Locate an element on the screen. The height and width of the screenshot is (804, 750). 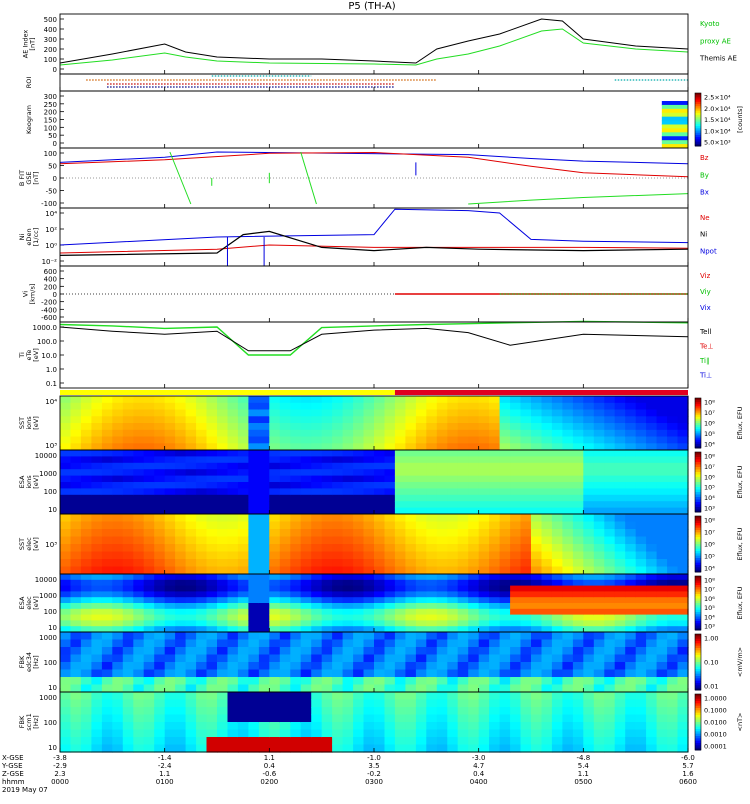
colorbar-sst_i: 10⁸ 10⁷ 10⁶ 10⁵ 10⁴ Eflux, EFU is located at coordinates (719, 423).